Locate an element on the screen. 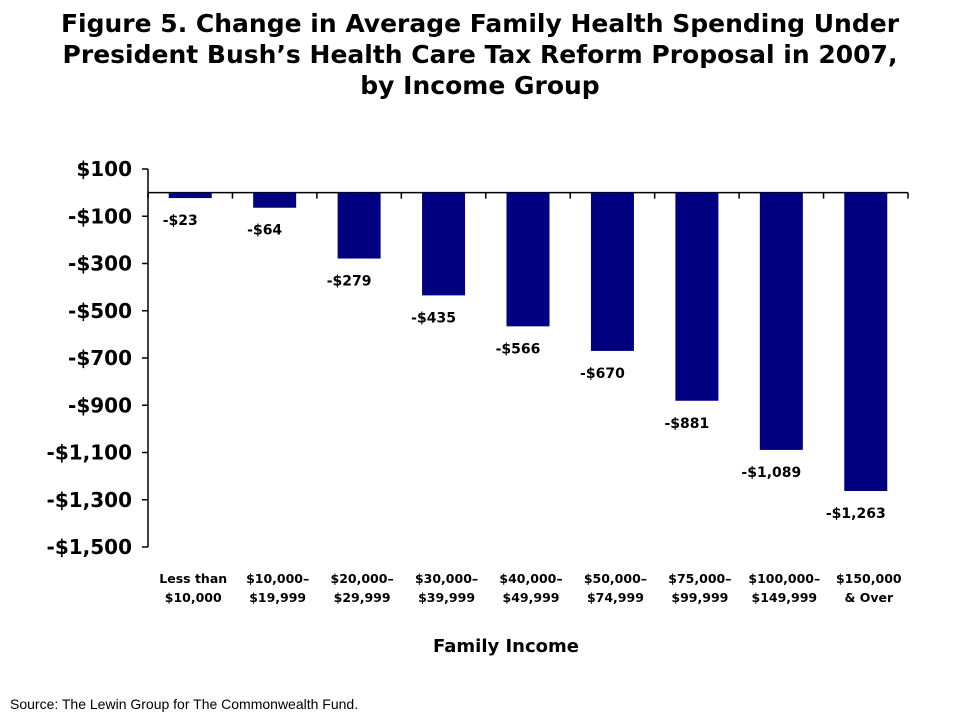  data-label: -$1,089 is located at coordinates (771, 473).